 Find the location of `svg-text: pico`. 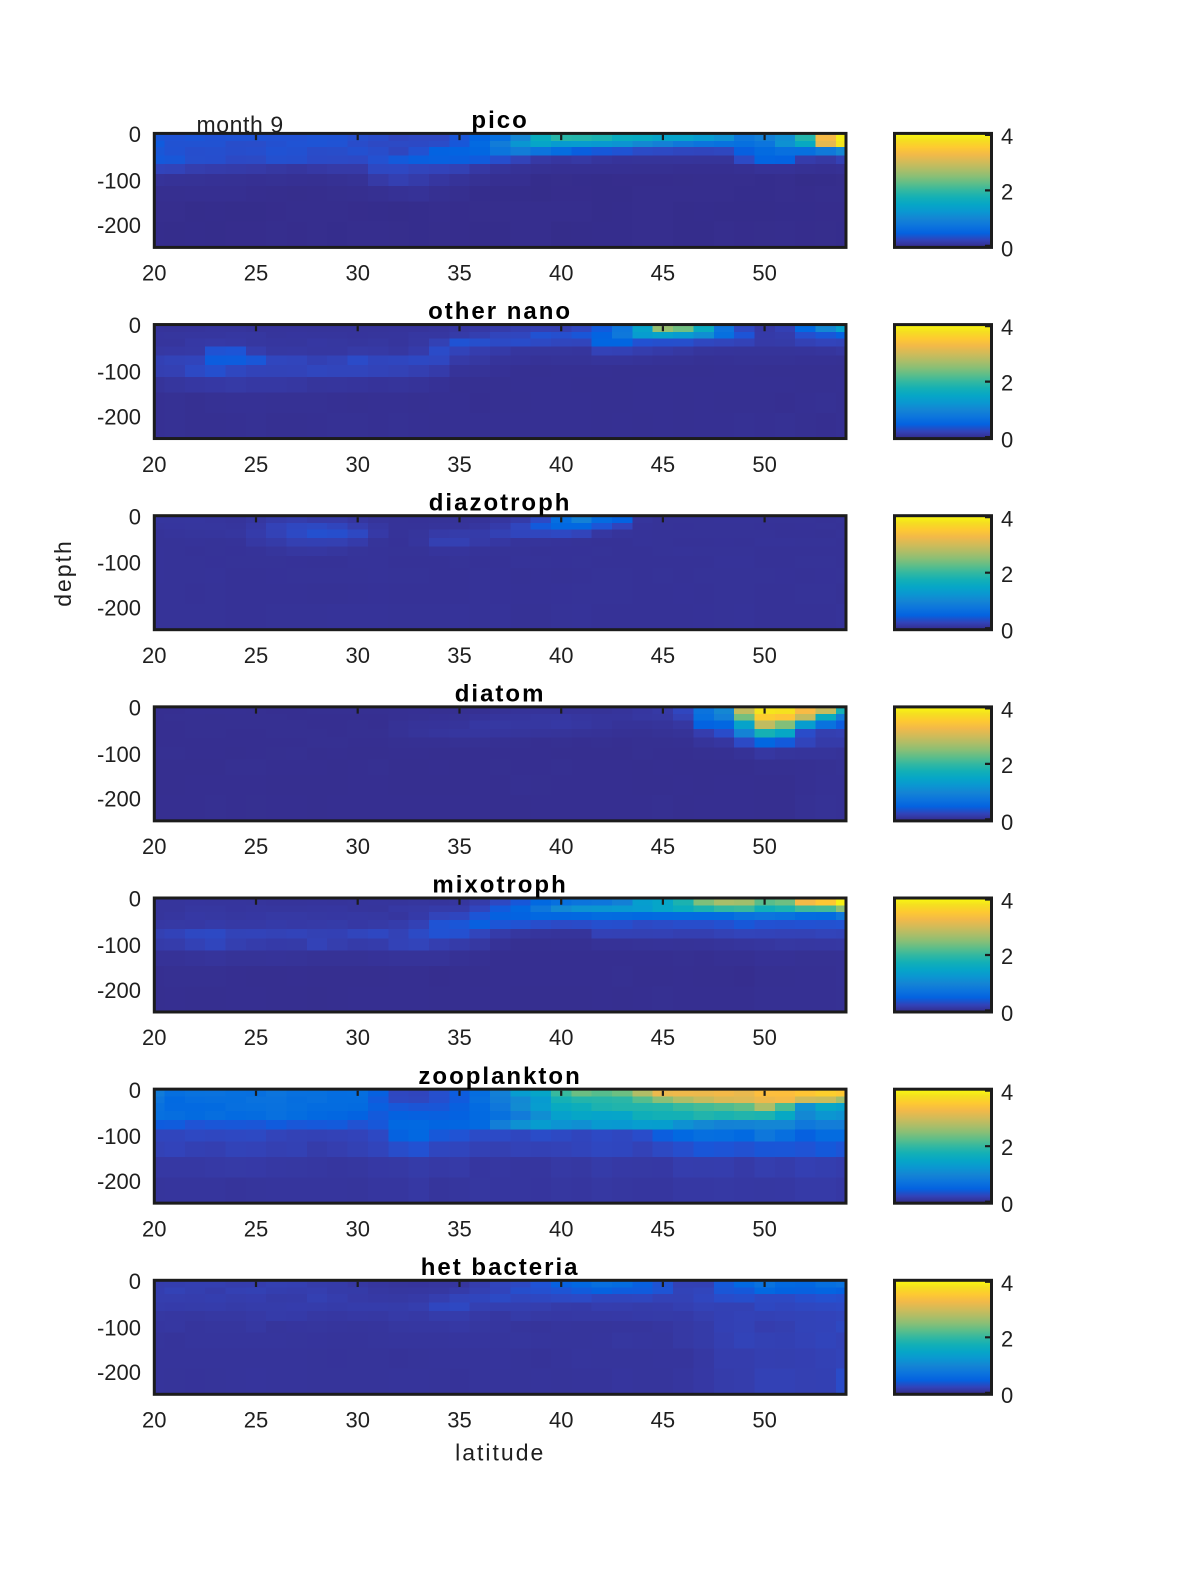

svg-text: pico is located at coordinates (499, 120).